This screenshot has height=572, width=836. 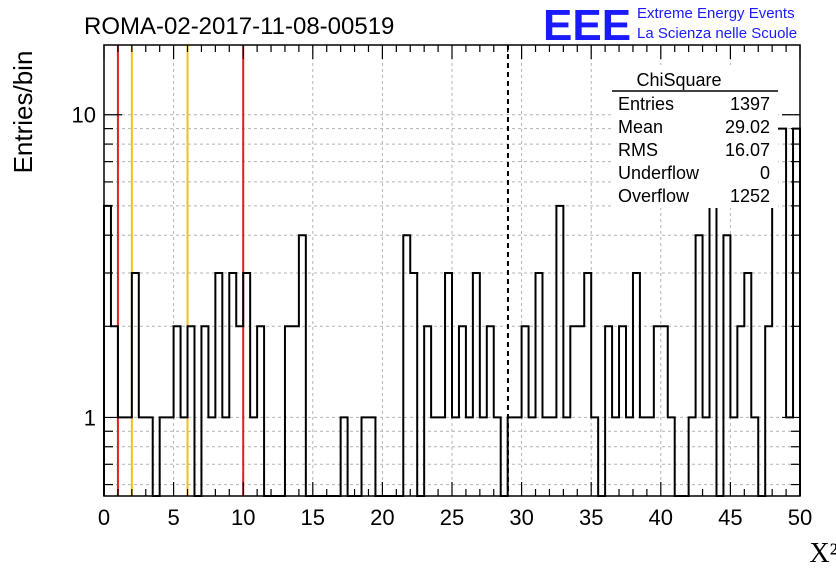 I want to click on x-tick-label: 0, so click(x=104, y=517).